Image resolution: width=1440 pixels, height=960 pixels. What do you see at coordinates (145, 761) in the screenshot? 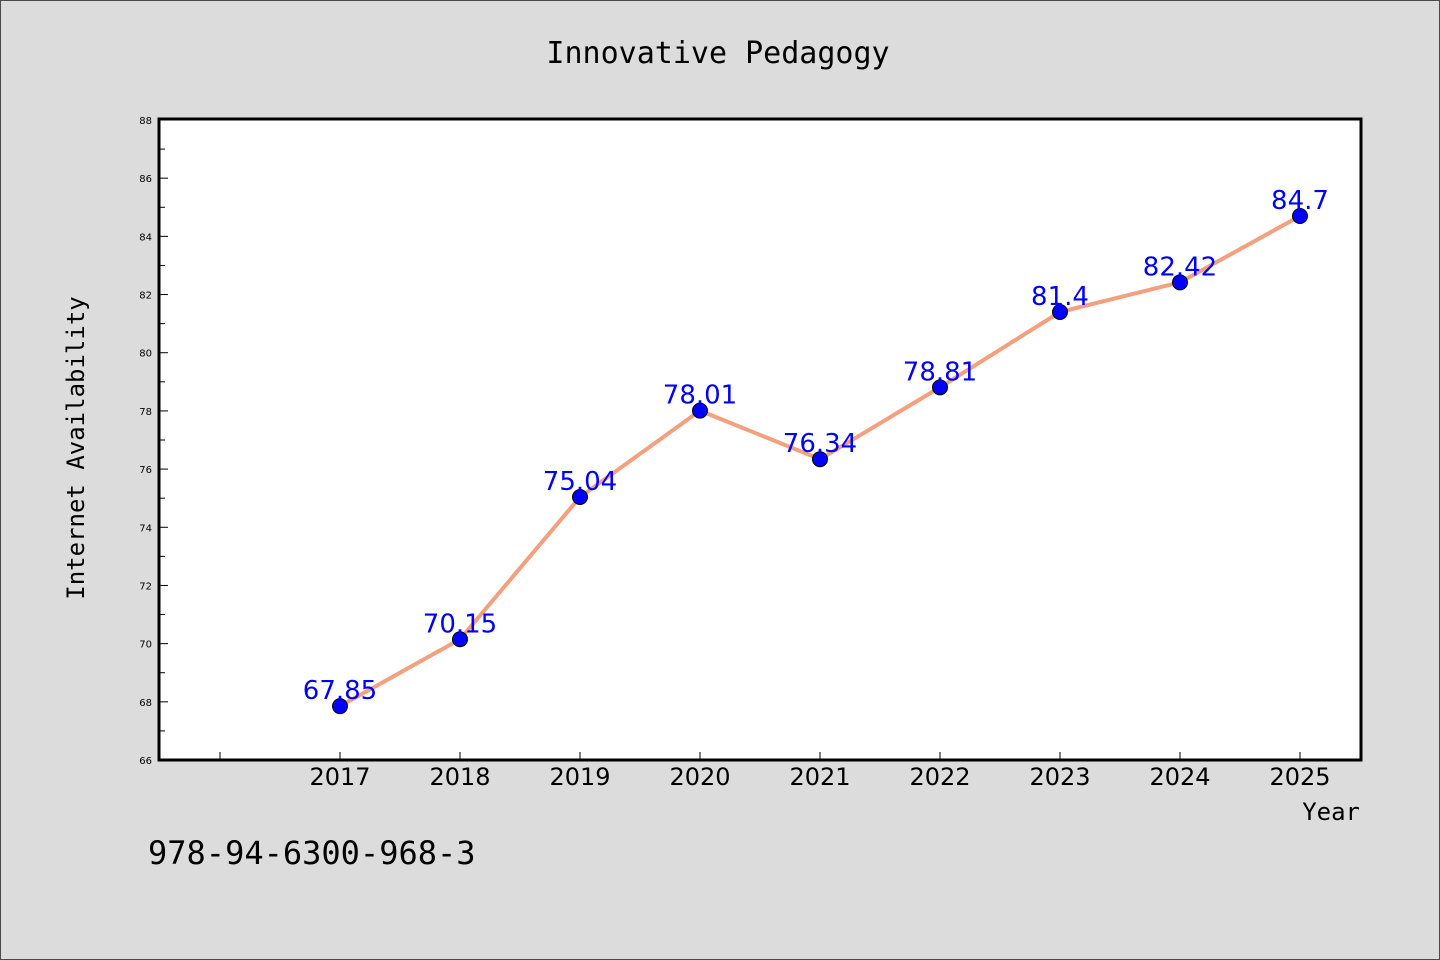
I see `y-tick-label: 66` at bounding box center [145, 761].